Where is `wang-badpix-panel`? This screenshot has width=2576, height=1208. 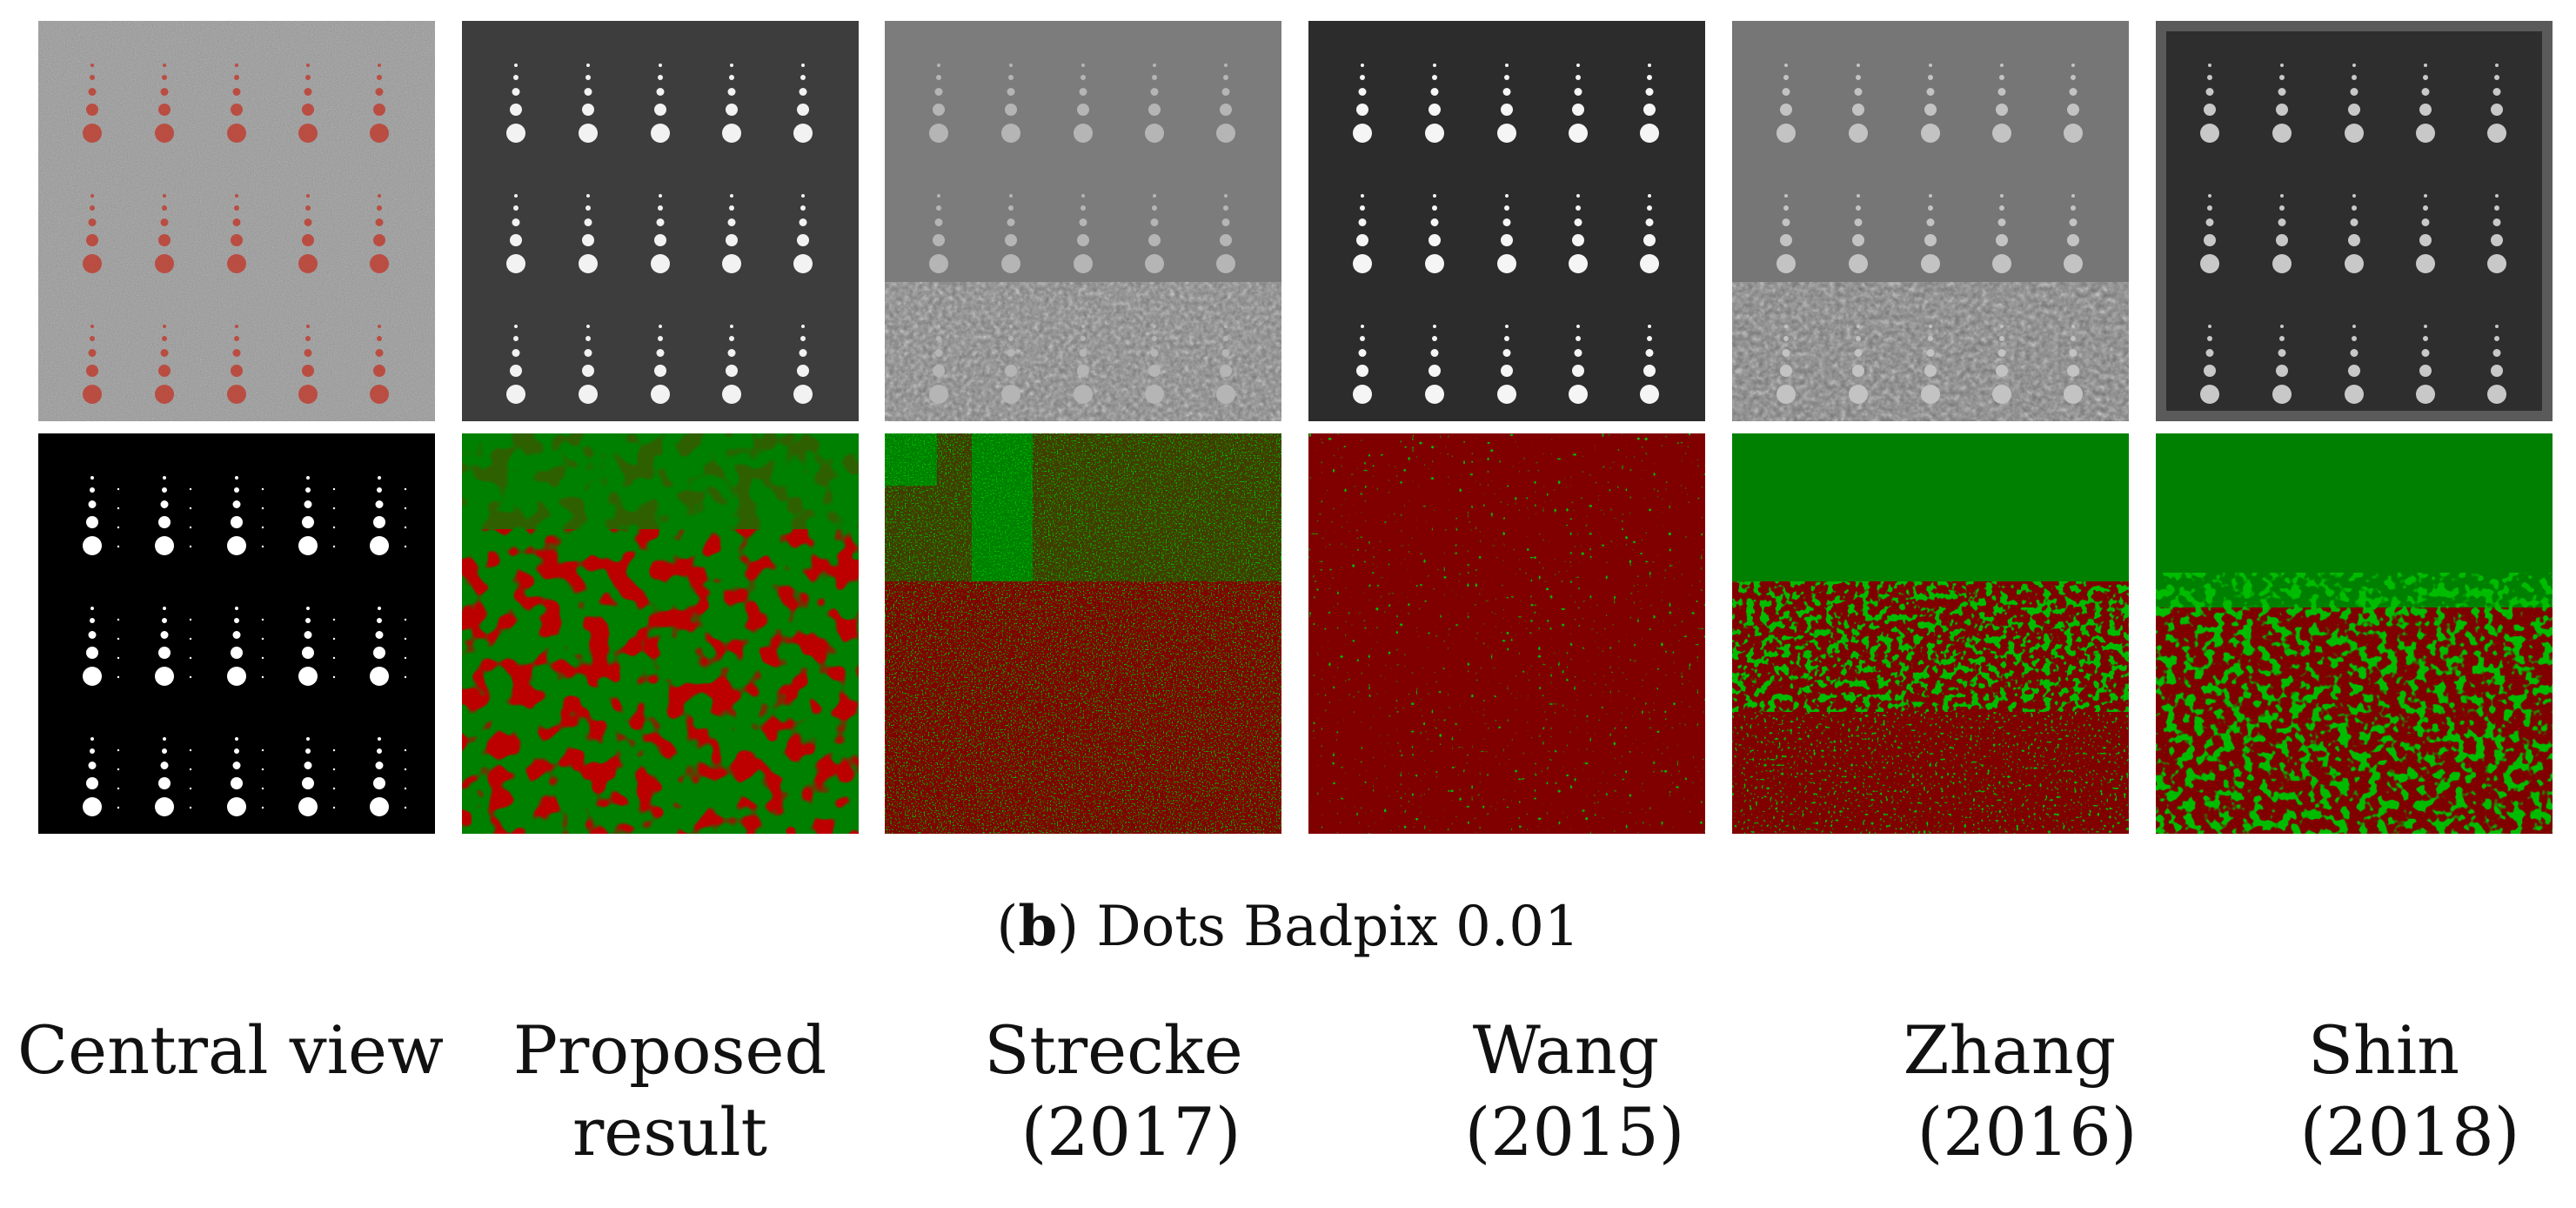 wang-badpix-panel is located at coordinates (1506, 633).